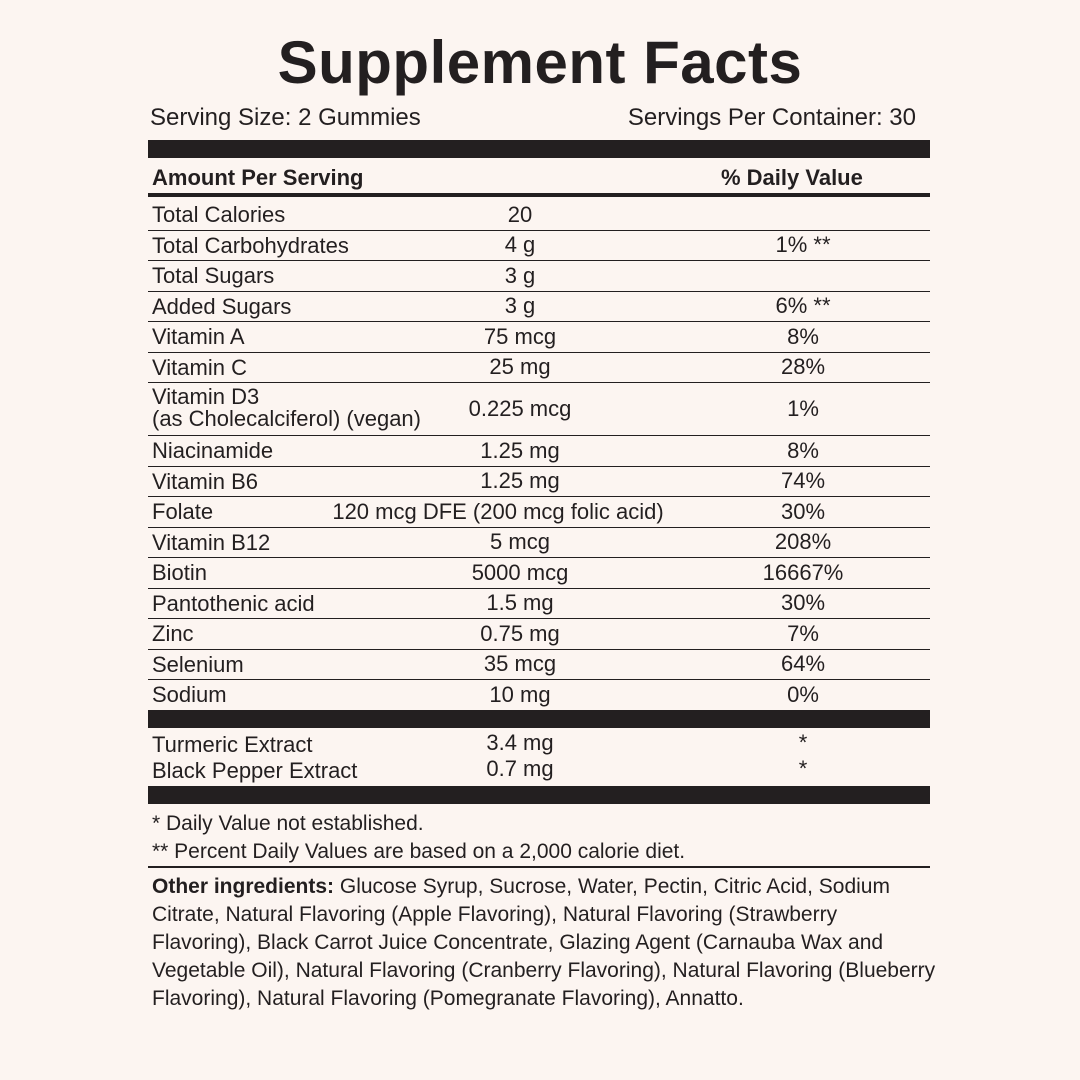  I want to click on nutrient-name: Black Pepper Extract, so click(255, 770).